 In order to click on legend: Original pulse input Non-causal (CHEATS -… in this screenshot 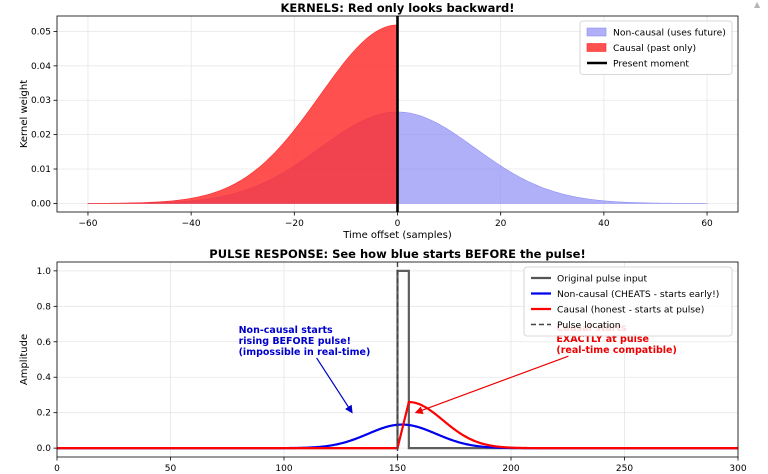, I will do `click(628, 301)`.